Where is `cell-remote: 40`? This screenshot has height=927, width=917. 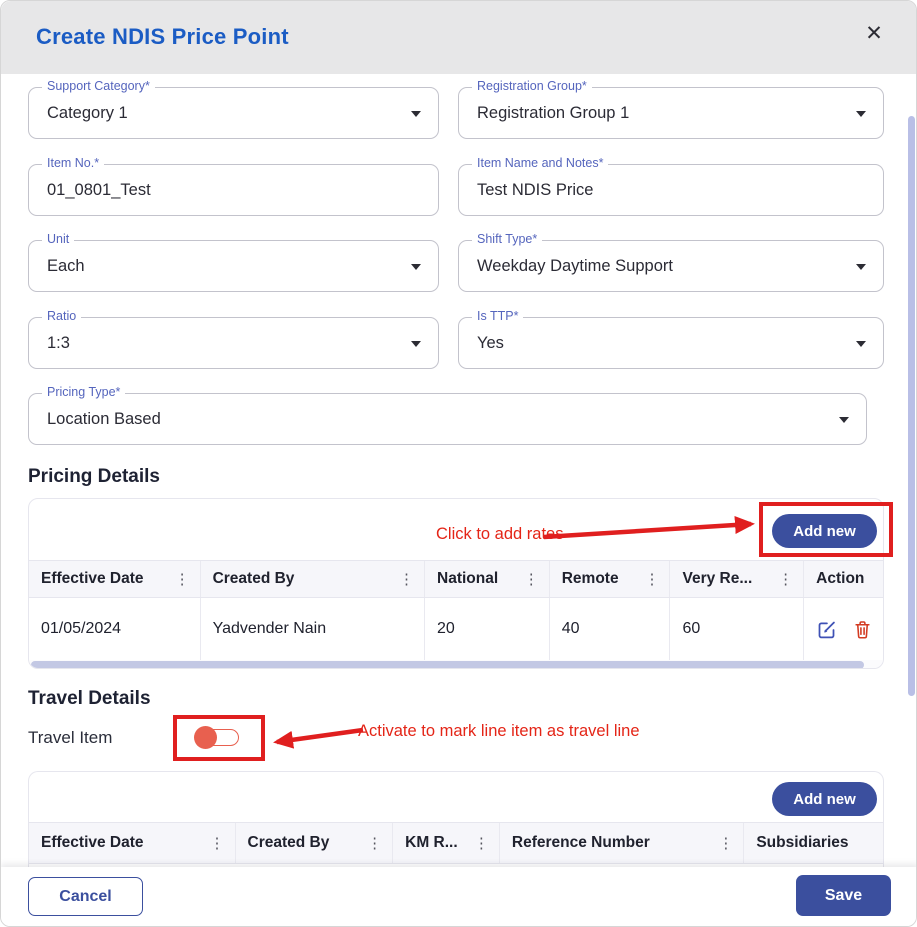 cell-remote: 40 is located at coordinates (610, 629).